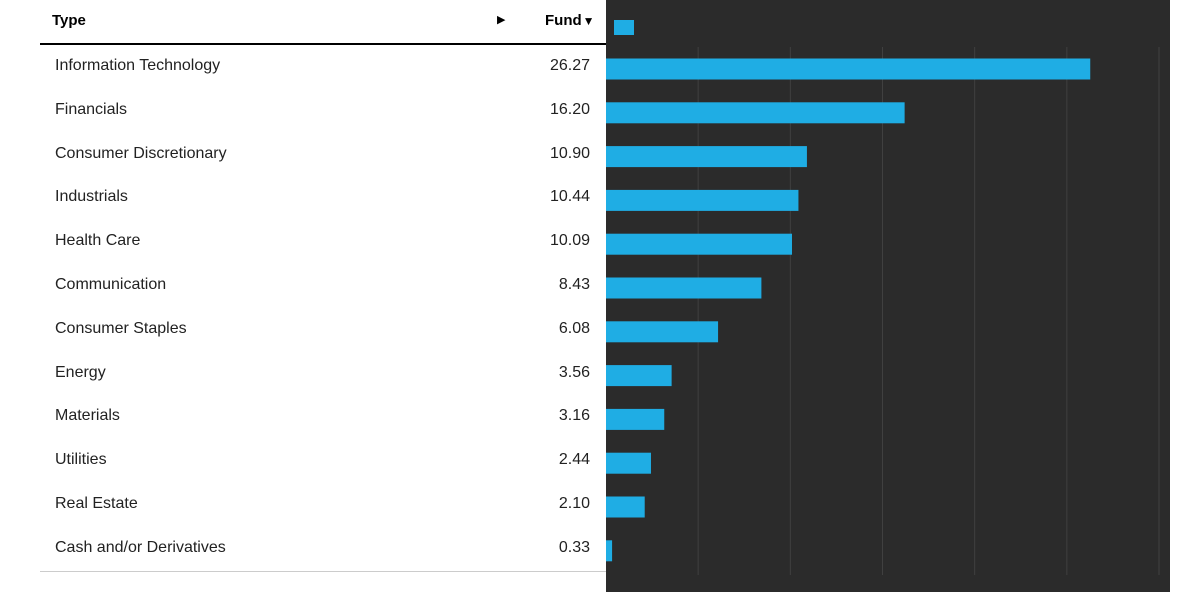 The image size is (1200, 600). What do you see at coordinates (323, 330) in the screenshot?
I see `table-row: Consumer Staples 6.08` at bounding box center [323, 330].